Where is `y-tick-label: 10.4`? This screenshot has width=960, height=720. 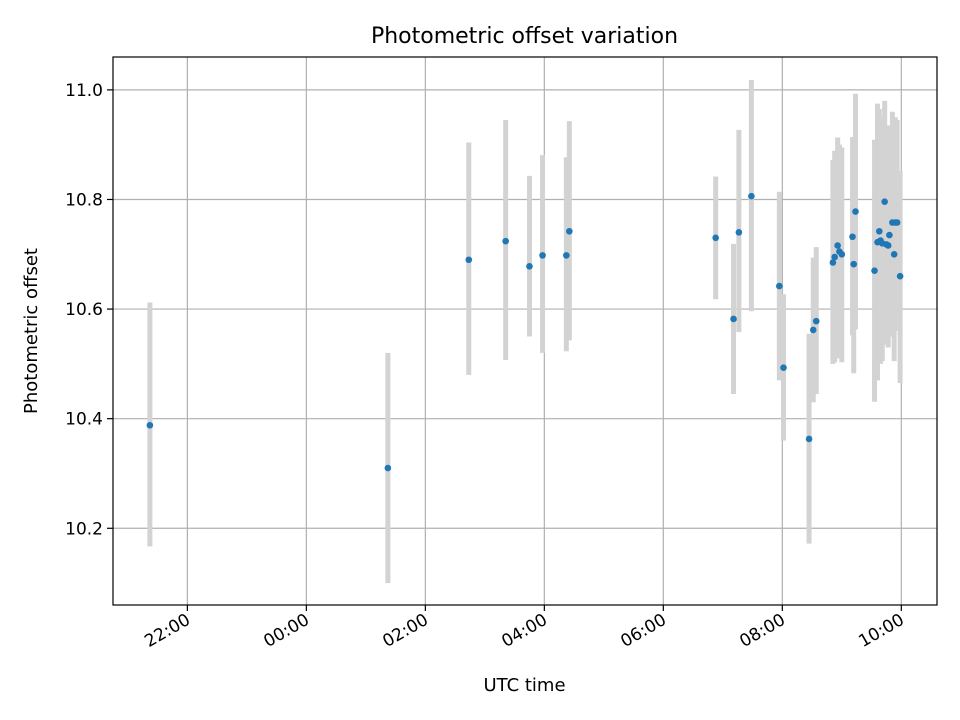 y-tick-label: 10.4 is located at coordinates (84, 420).